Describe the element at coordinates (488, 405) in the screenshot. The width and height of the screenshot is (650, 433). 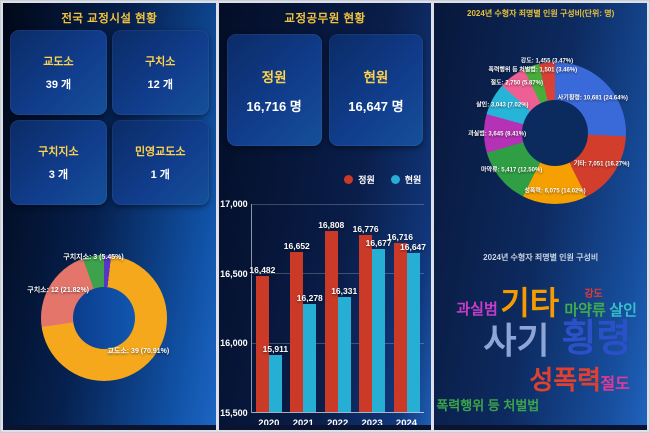
I see `cloud-word: 폭력행위 등 처벌법` at that location.